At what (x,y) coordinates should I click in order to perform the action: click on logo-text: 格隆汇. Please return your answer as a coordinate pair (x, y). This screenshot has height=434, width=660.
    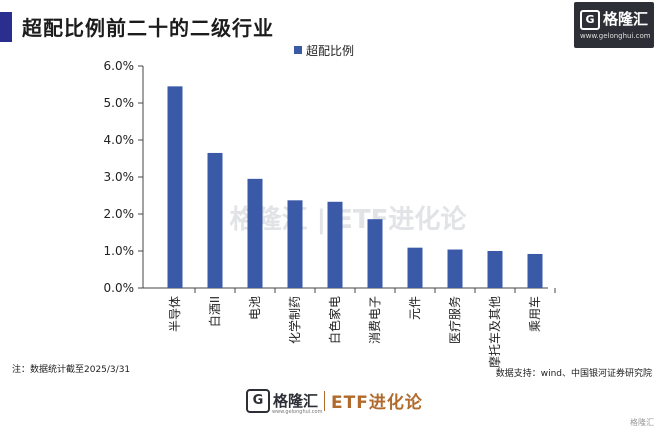
    Looking at the image, I should click on (626, 19).